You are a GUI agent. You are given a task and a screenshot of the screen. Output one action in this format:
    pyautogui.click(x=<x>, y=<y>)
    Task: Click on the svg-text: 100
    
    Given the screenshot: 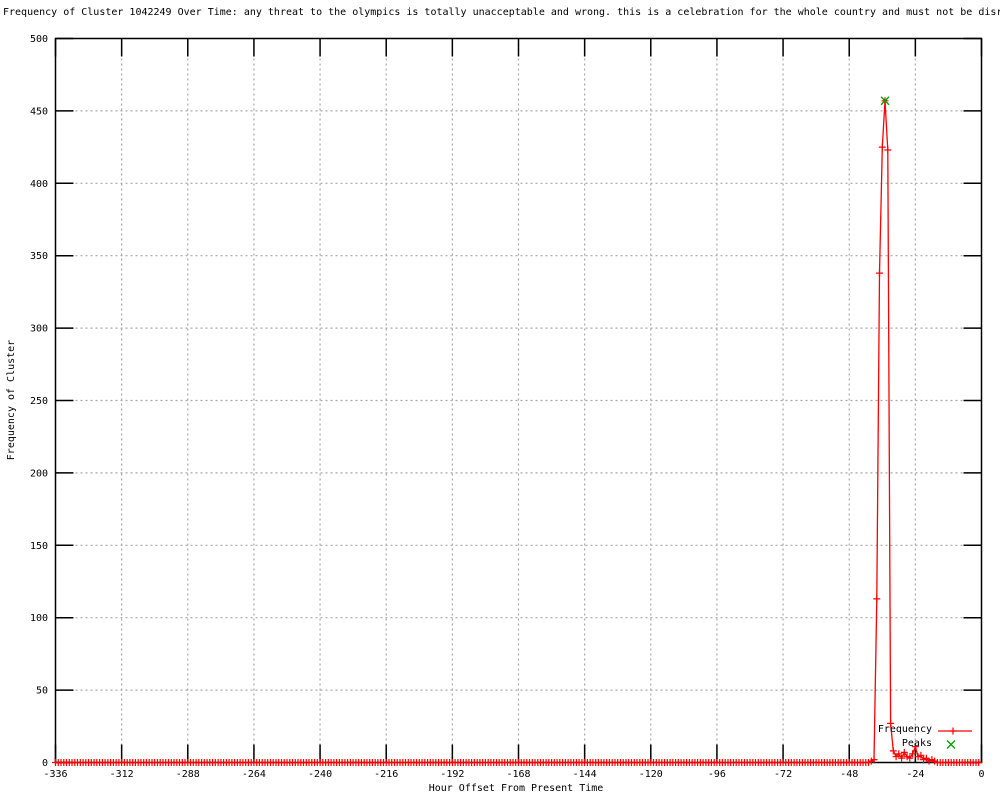 What is the action you would take?
    pyautogui.click(x=39, y=618)
    